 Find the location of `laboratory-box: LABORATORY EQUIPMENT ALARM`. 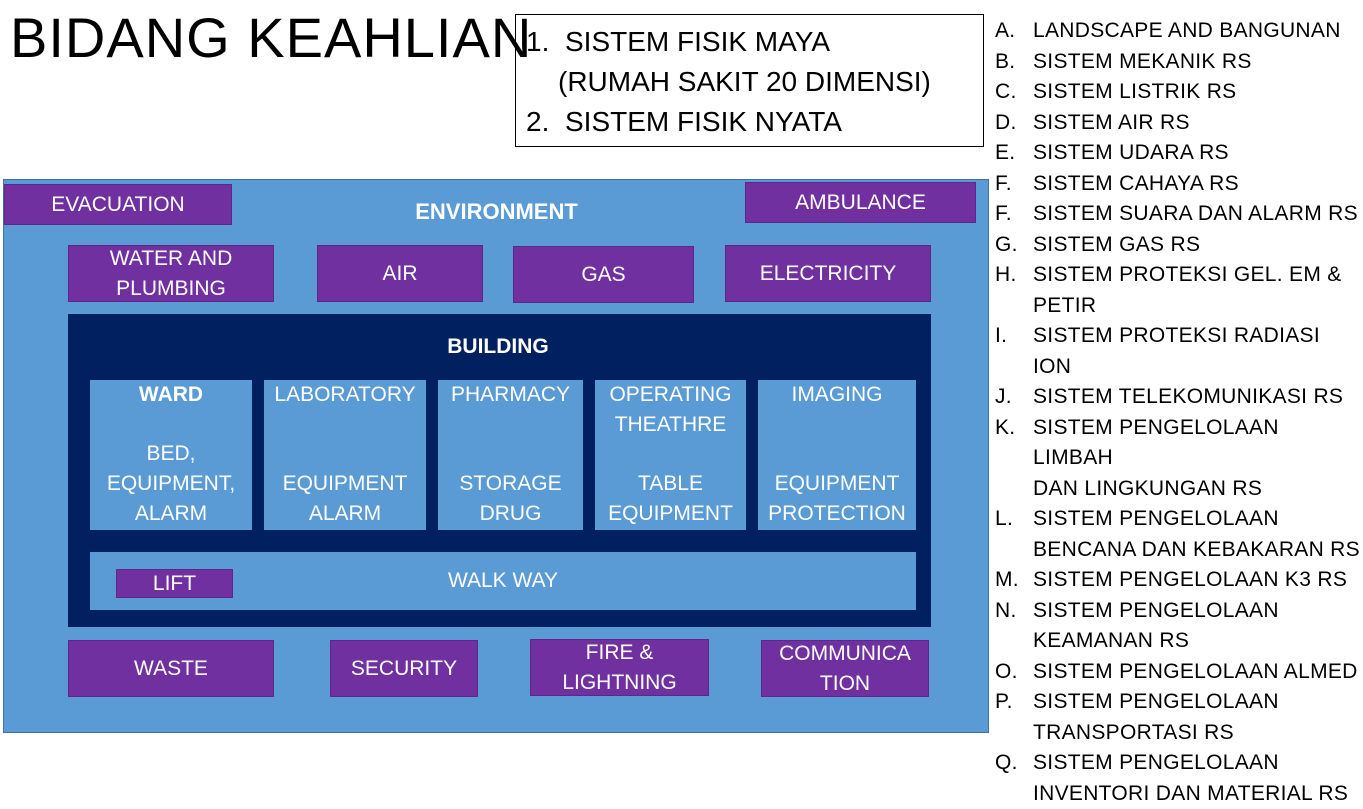

laboratory-box: LABORATORY EQUIPMENT ALARM is located at coordinates (345, 455).